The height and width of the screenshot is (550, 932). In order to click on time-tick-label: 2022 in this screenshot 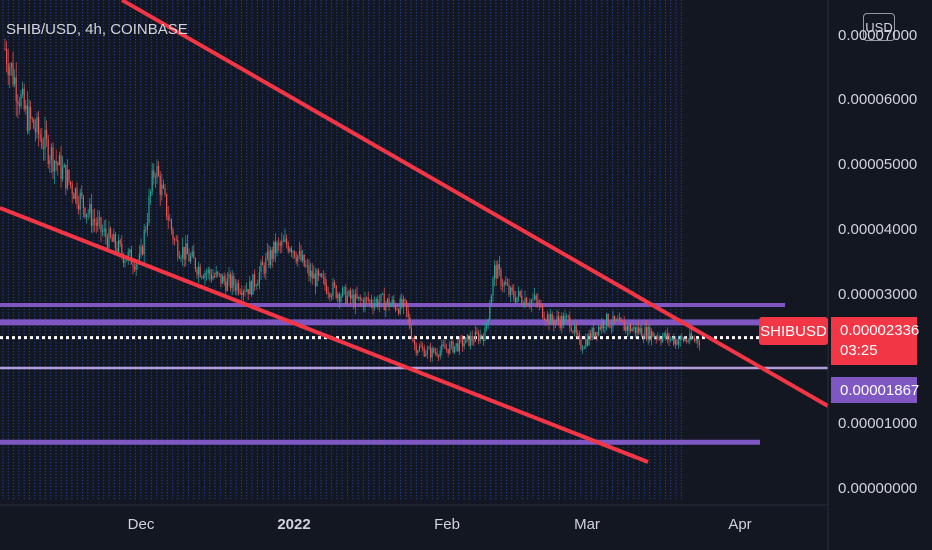, I will do `click(294, 524)`.